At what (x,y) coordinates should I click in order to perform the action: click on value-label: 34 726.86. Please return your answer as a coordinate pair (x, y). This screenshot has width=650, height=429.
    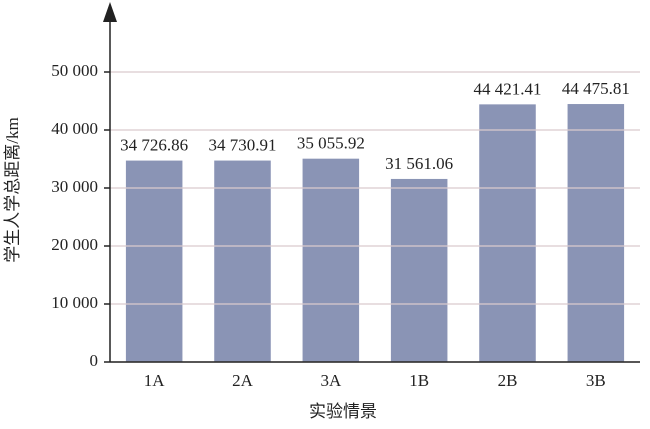
    Looking at the image, I should click on (154, 144).